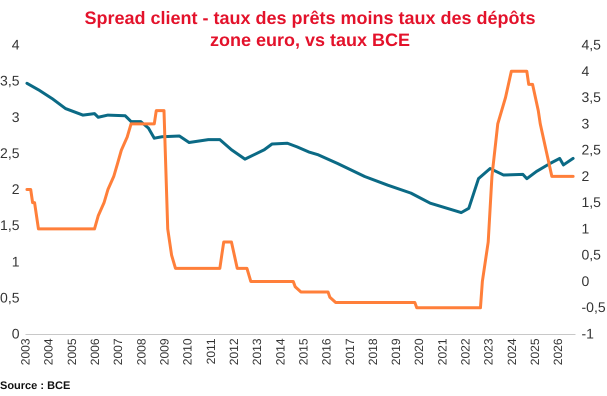 The image size is (607, 396). I want to click on x-tick-label: 2022, so click(465, 352).